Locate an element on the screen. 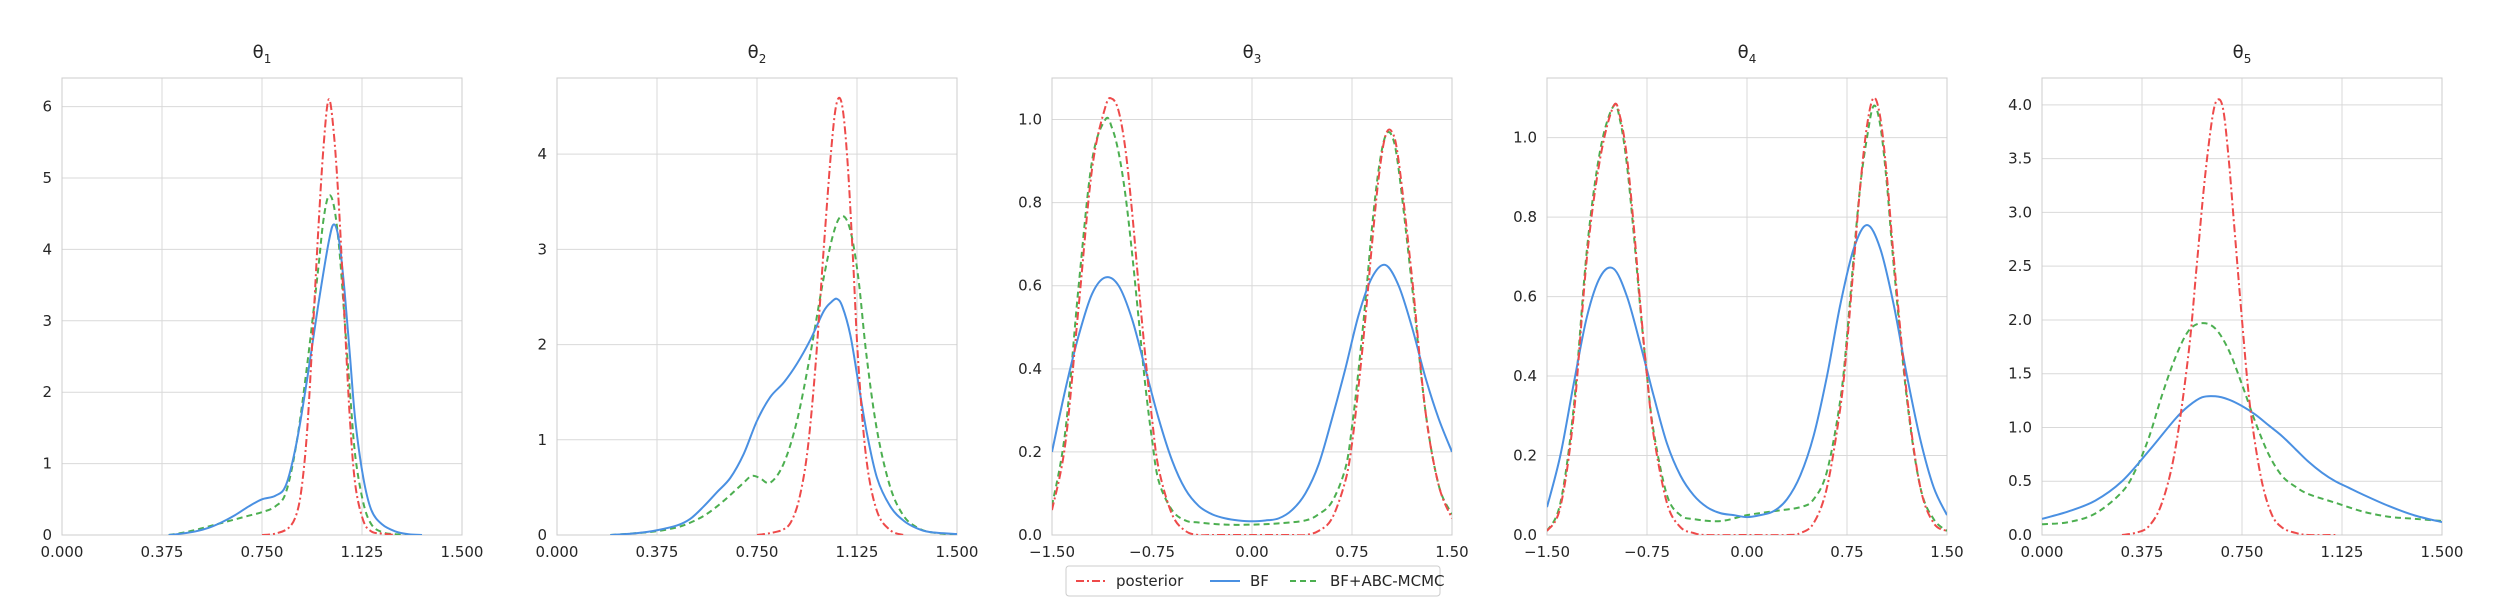  title-subscript: 2 is located at coordinates (763, 59).